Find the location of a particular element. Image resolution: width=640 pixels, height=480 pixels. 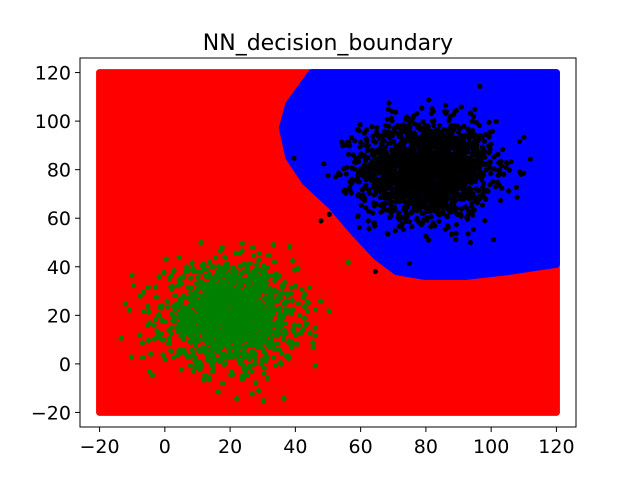

y-axis: −20 0 20 40 60 80 100 120 is located at coordinates (55, 243).